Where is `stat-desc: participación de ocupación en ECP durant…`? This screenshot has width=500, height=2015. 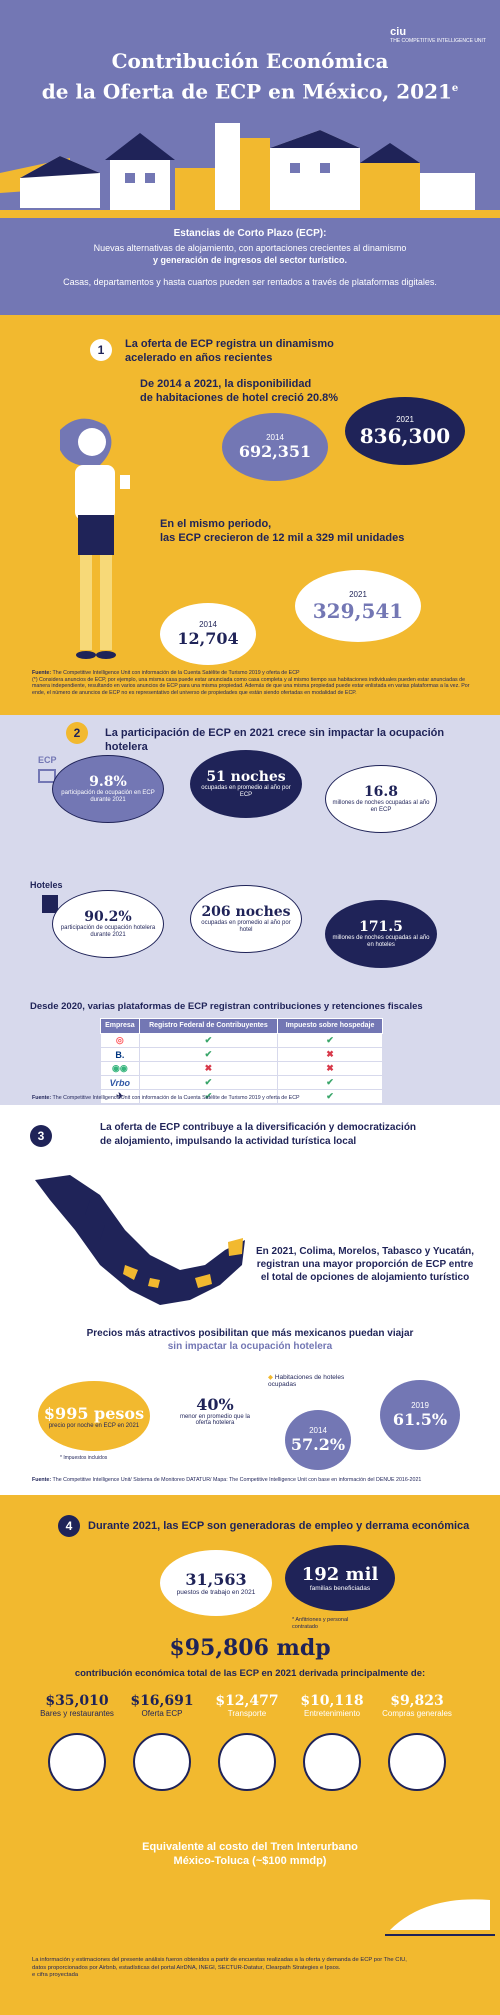 stat-desc: participación de ocupación en ECP durant… is located at coordinates (108, 796).